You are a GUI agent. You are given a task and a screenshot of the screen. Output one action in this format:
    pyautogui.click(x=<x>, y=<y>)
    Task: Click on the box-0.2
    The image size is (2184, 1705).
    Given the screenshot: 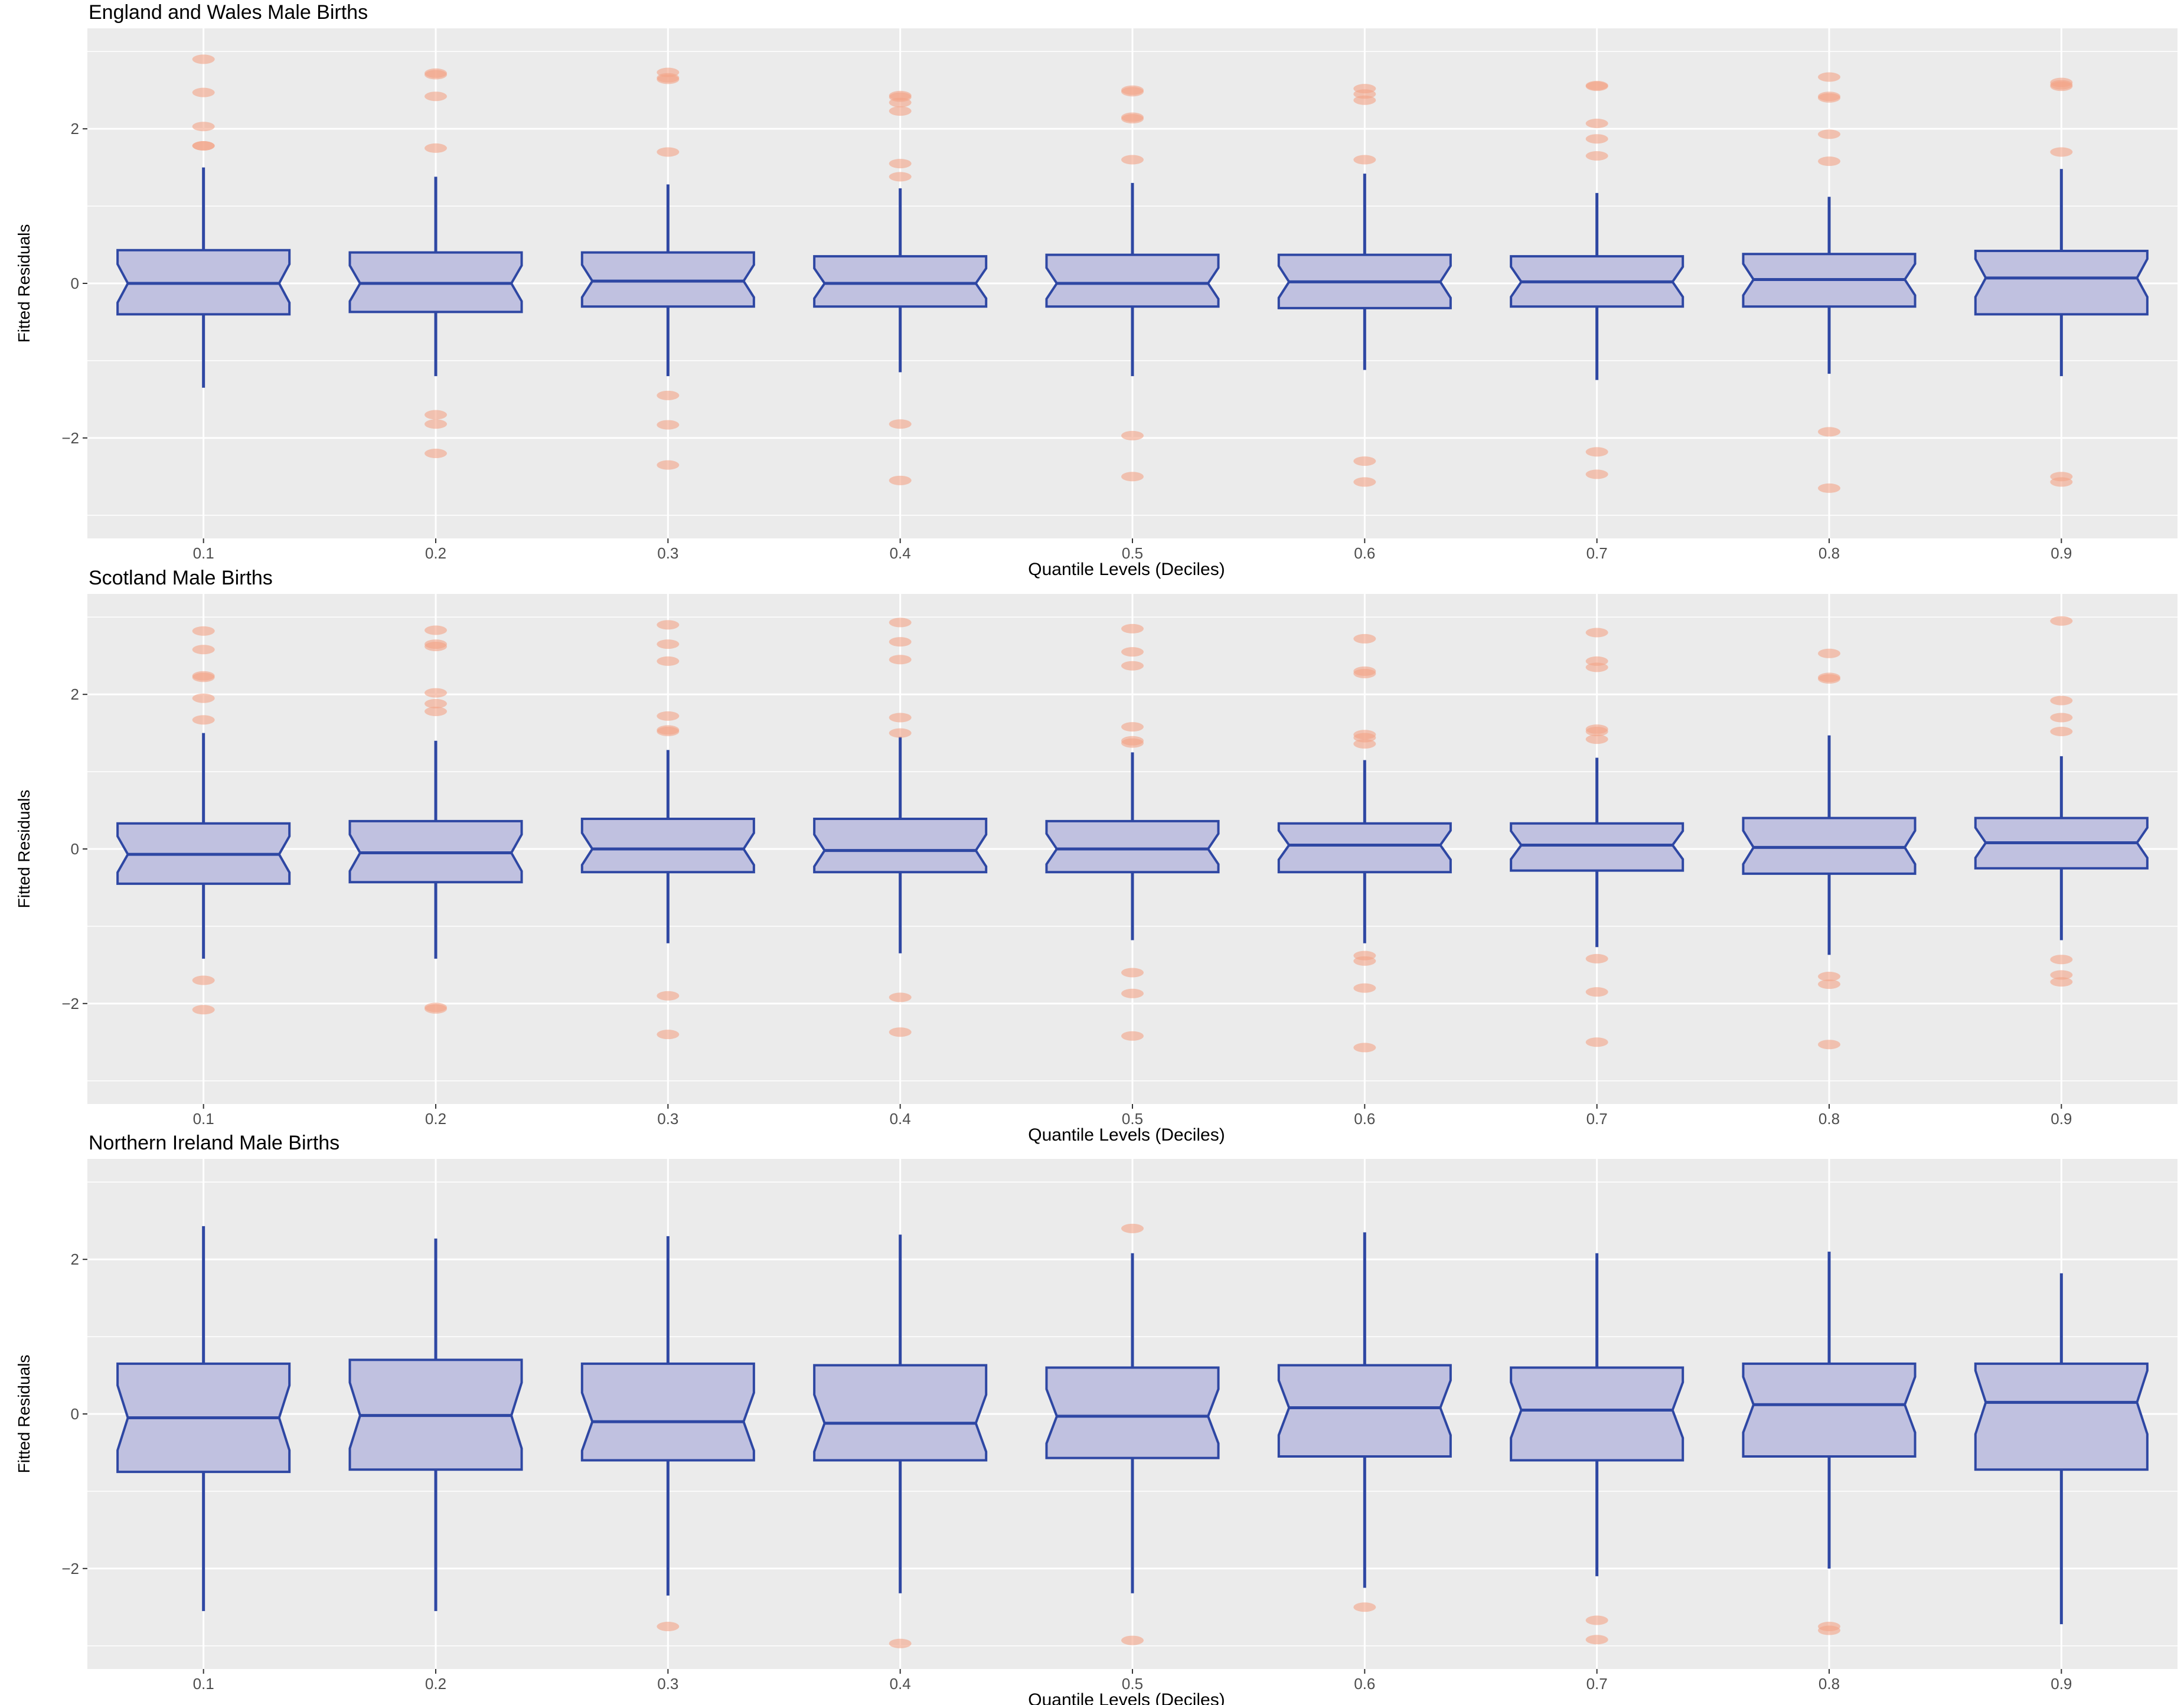 What is the action you would take?
    pyautogui.click(x=435, y=1424)
    